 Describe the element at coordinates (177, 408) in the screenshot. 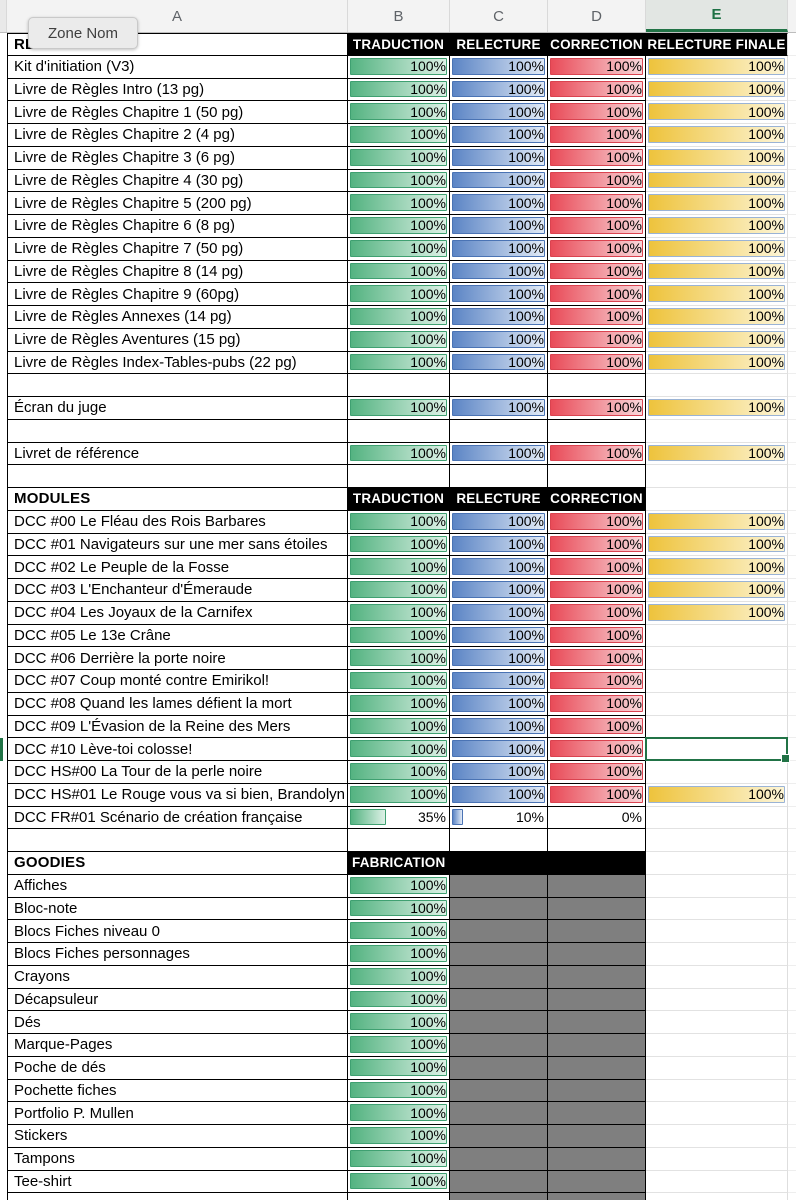

I see `item-label-cell: Écran du juge` at that location.